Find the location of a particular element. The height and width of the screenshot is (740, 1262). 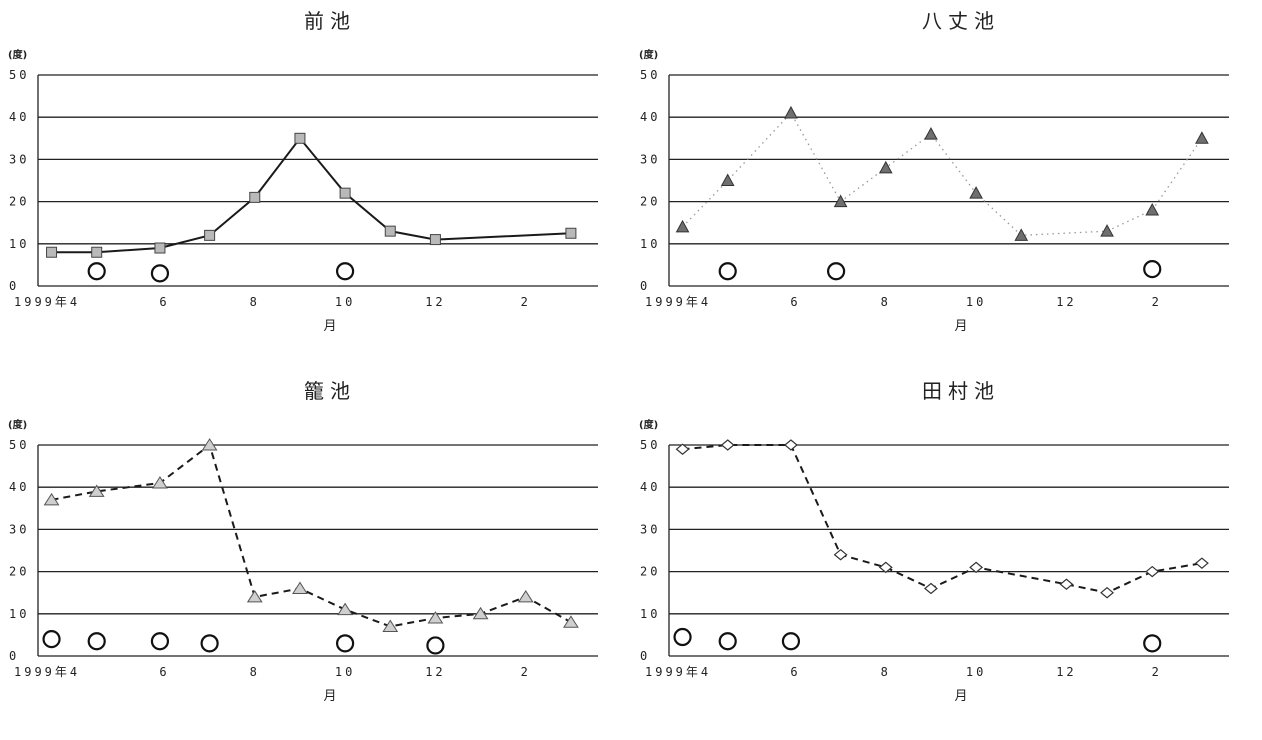

y-unit-label: (度) is located at coordinates (648, 424).